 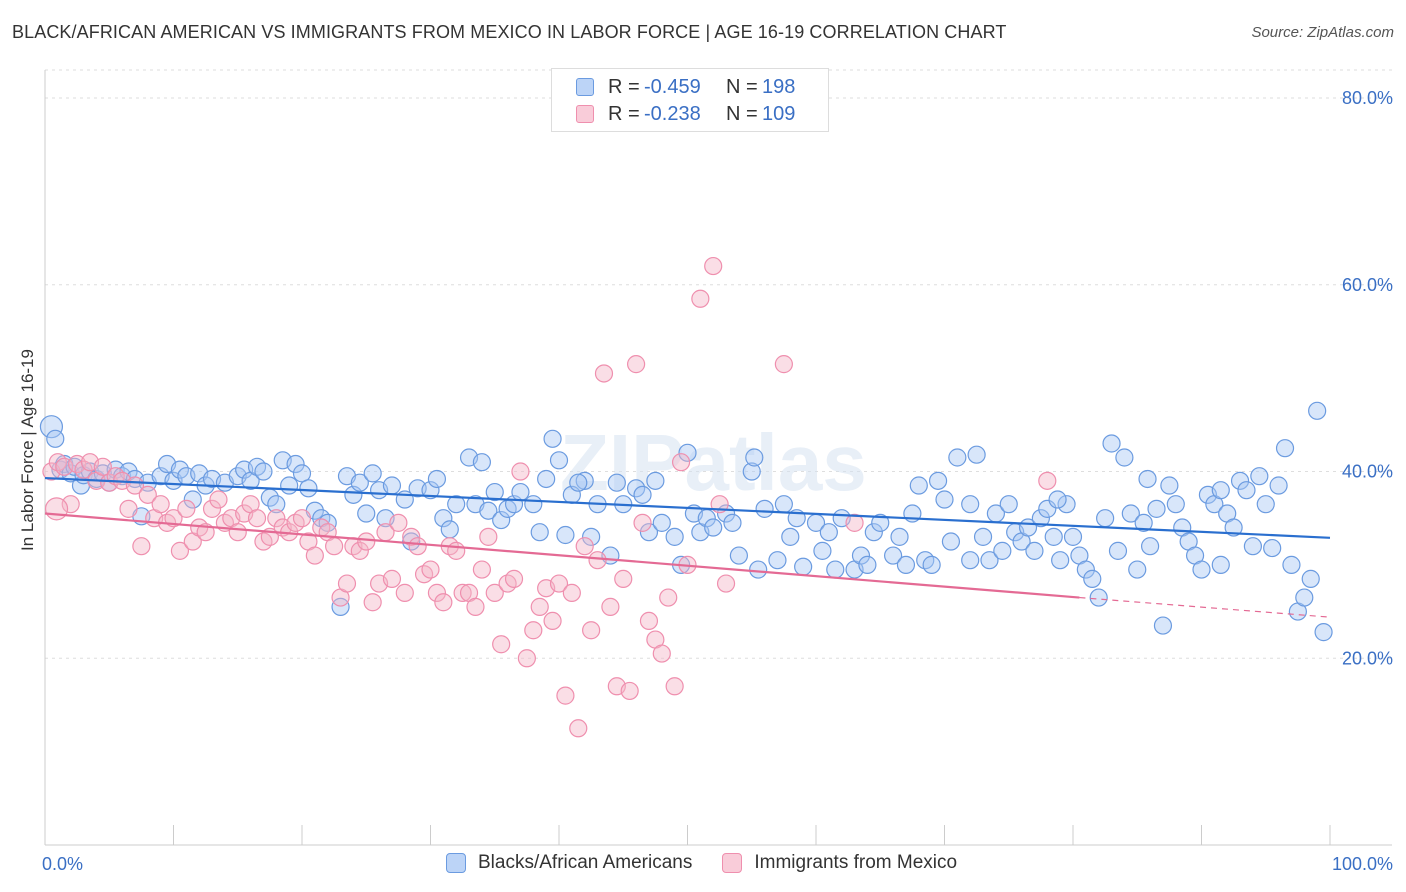 What do you see at coordinates (672, 113) in the screenshot?
I see `r-value: -0.238` at bounding box center [672, 113].